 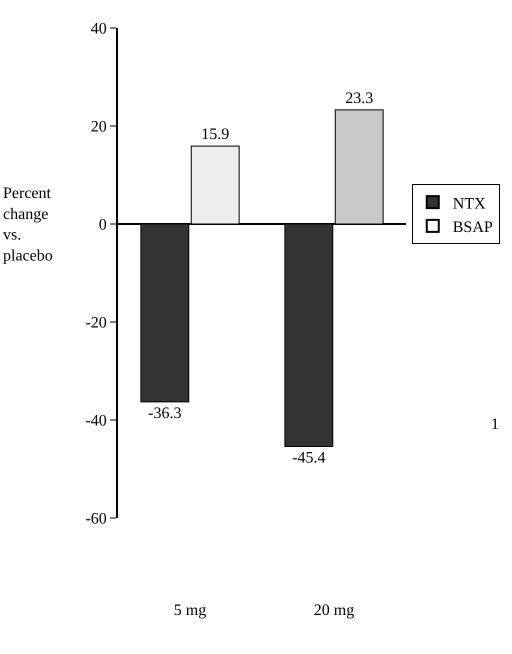 What do you see at coordinates (334, 610) in the screenshot?
I see `x-tick-label: 20 mg` at bounding box center [334, 610].